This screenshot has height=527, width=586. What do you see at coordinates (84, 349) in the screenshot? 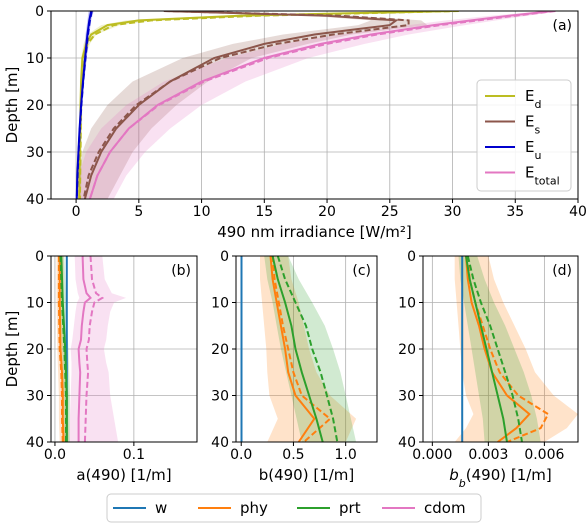
I see `line-cdom` at bounding box center [84, 349].